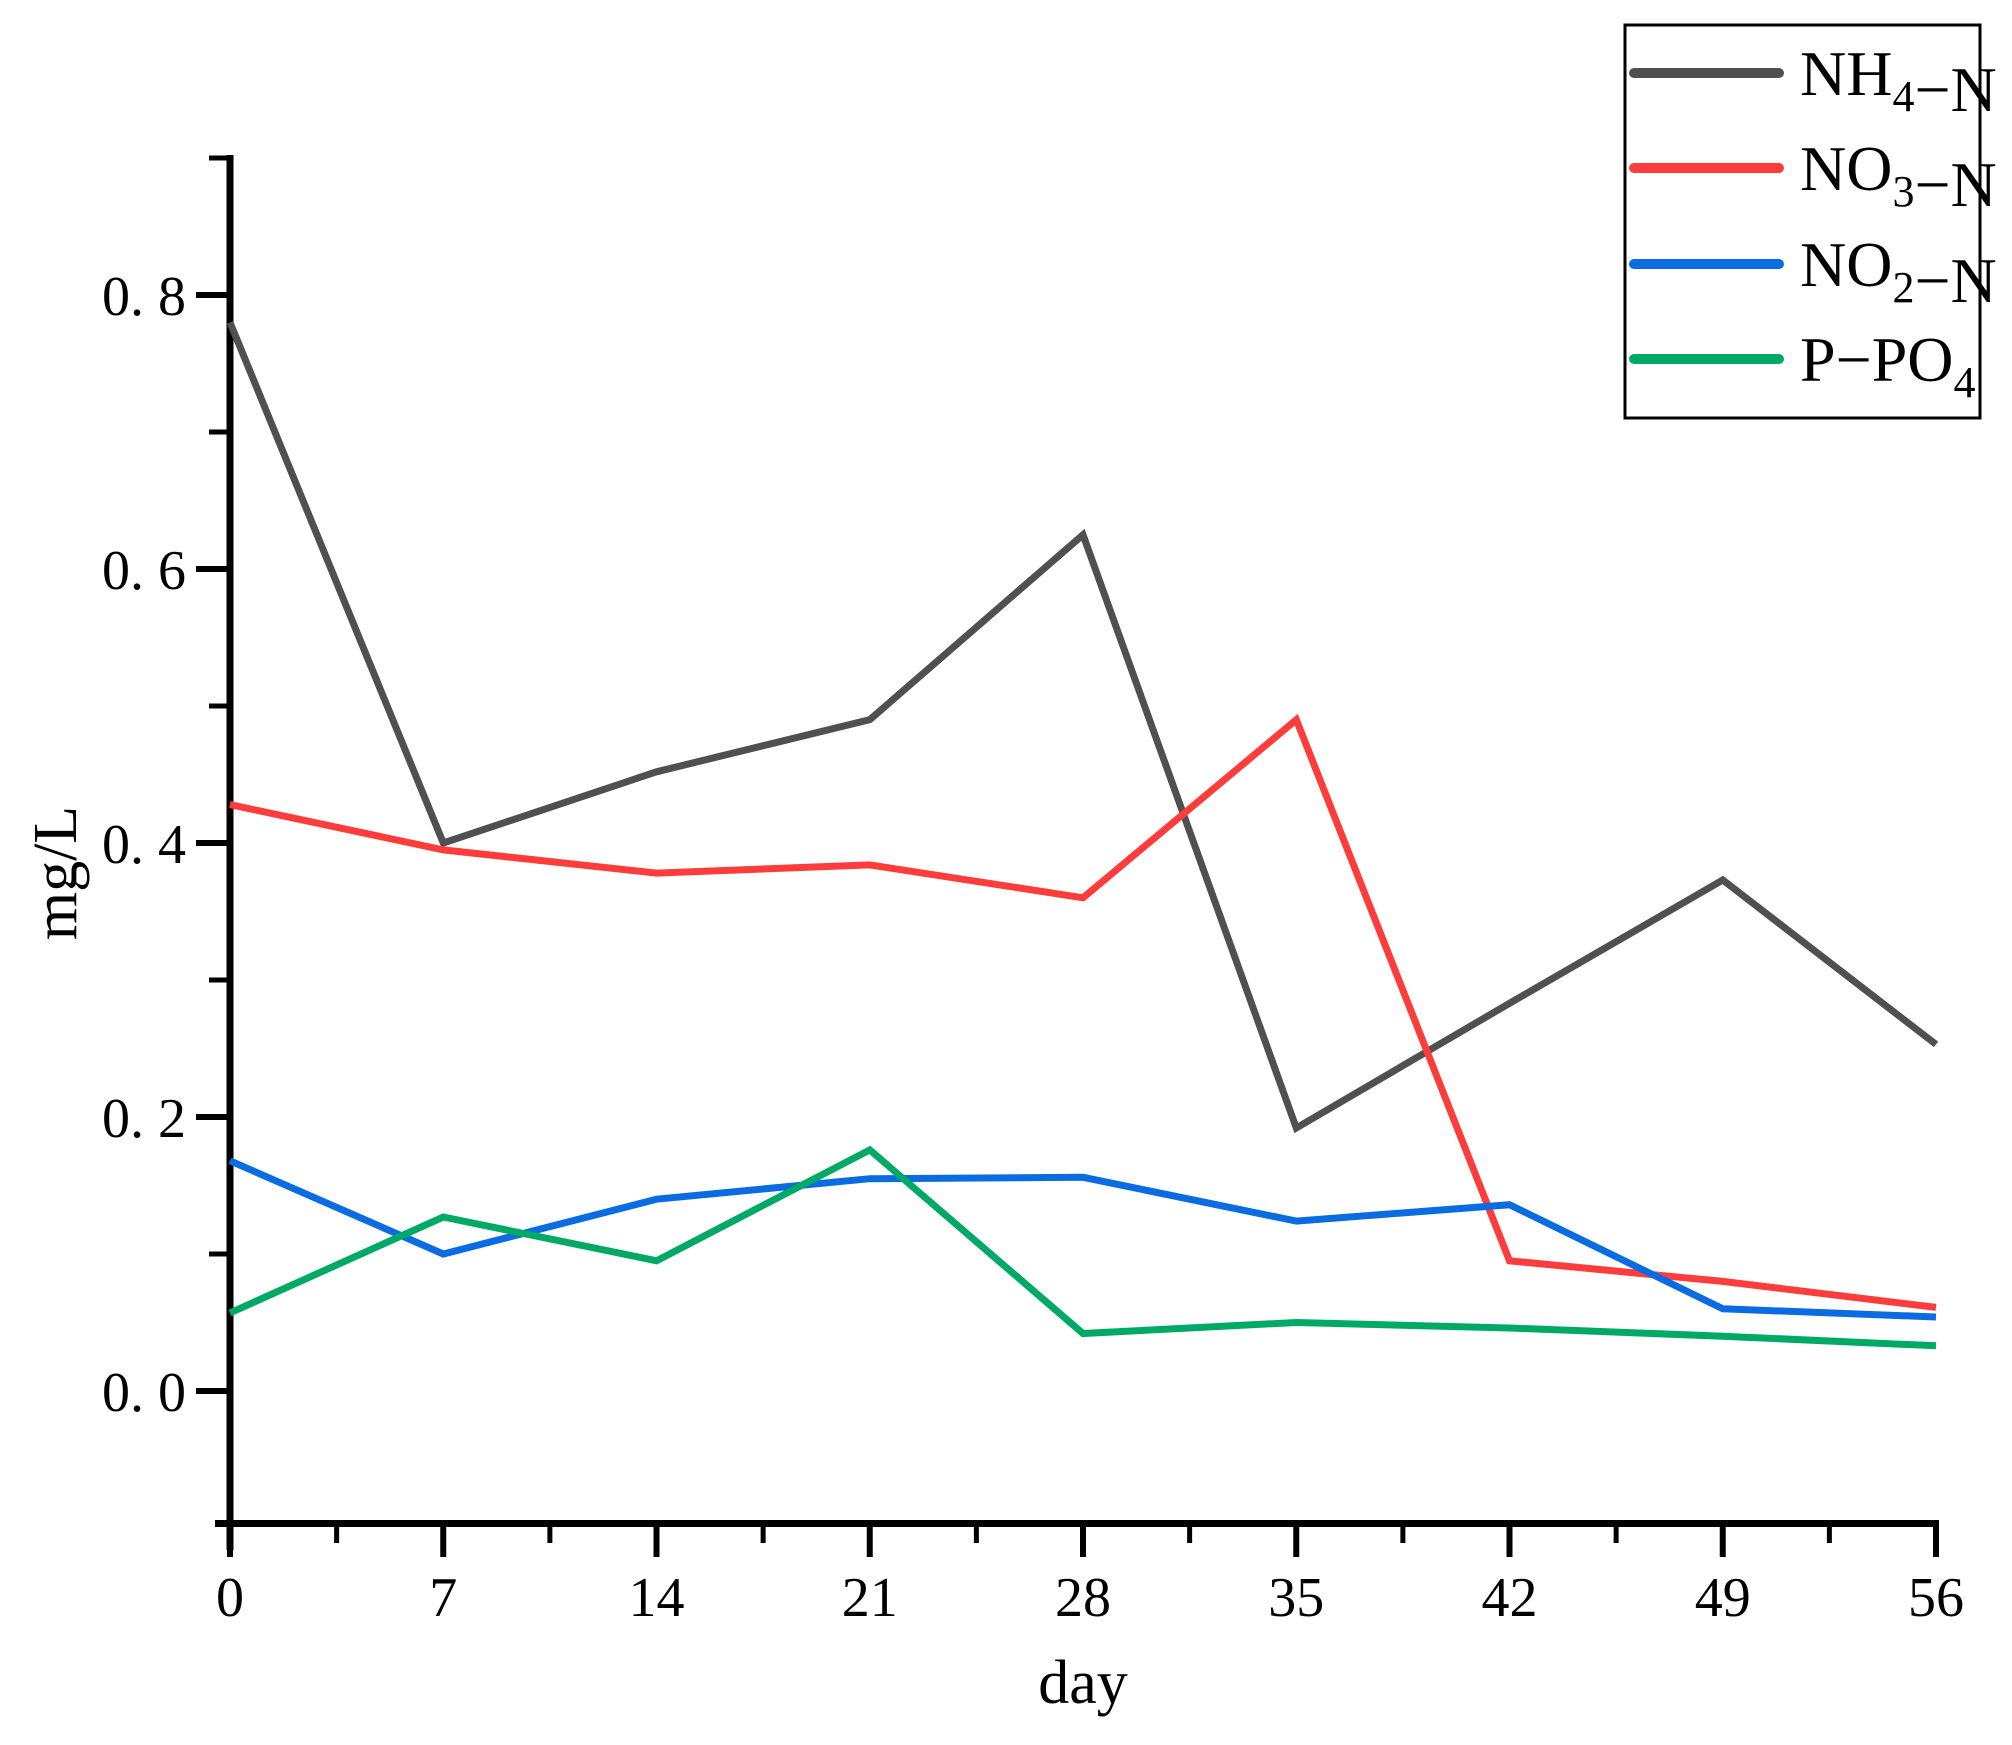 The image size is (2012, 1745). Describe the element at coordinates (1888, 365) in the screenshot. I see `legend-label-p-po4: P−PO4` at that location.